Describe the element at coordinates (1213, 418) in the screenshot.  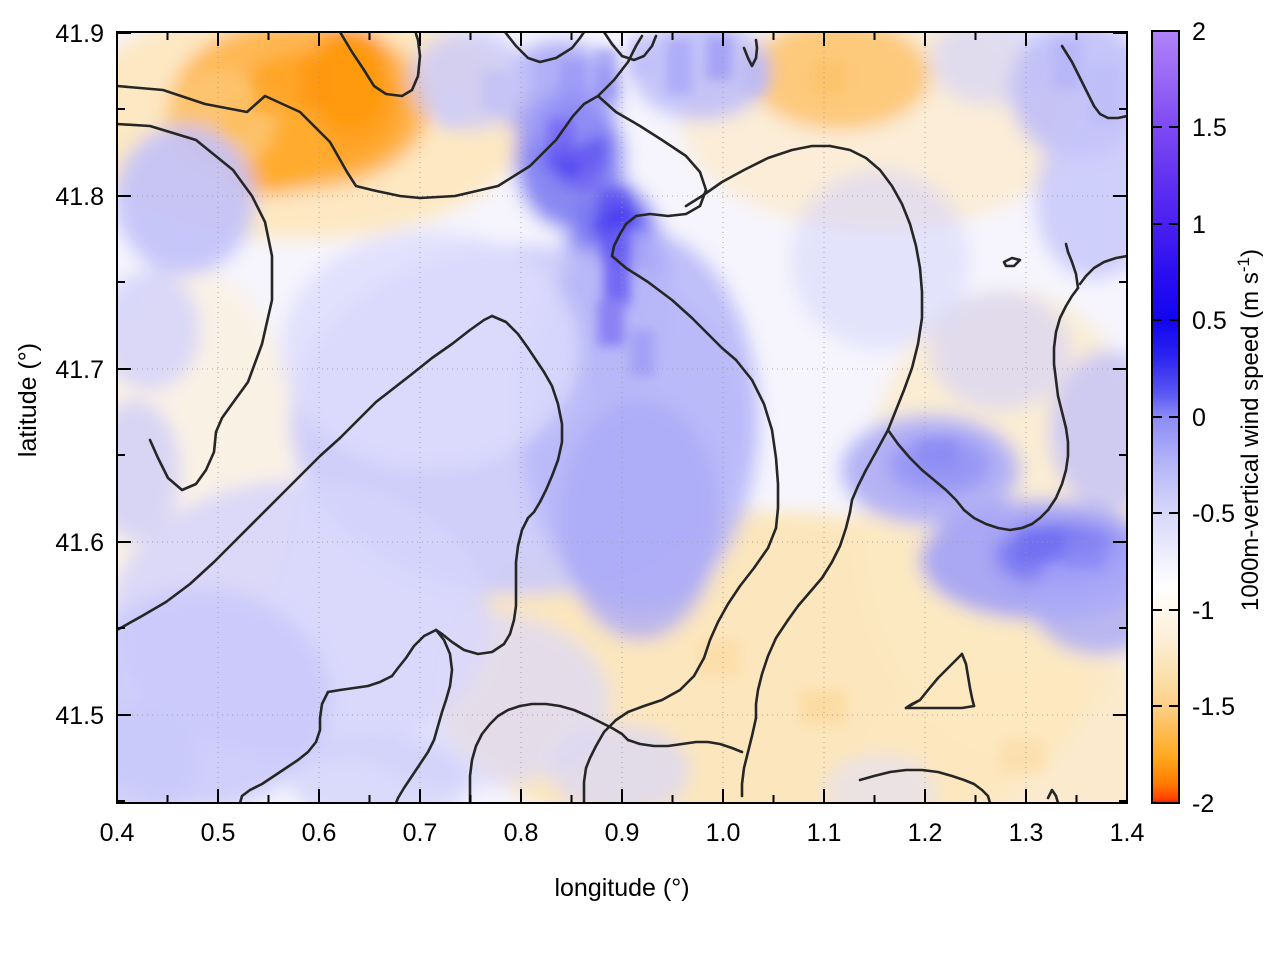
I see `colorbar-tick-labels: 2 1.5 1 0.5 0 -0.5 -1 -1.5 -2` at that location.